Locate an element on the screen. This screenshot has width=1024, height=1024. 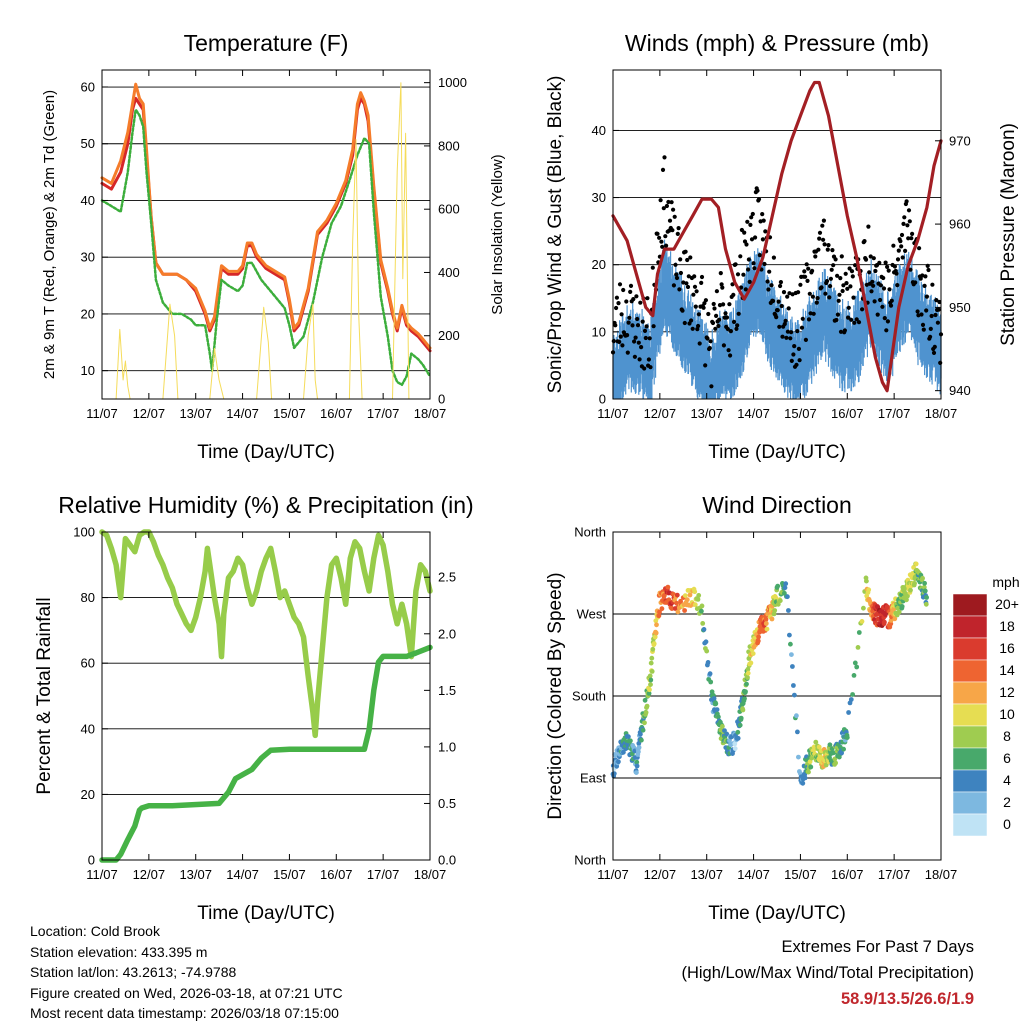
colorbar-label: 0 is located at coordinates (1007, 824).